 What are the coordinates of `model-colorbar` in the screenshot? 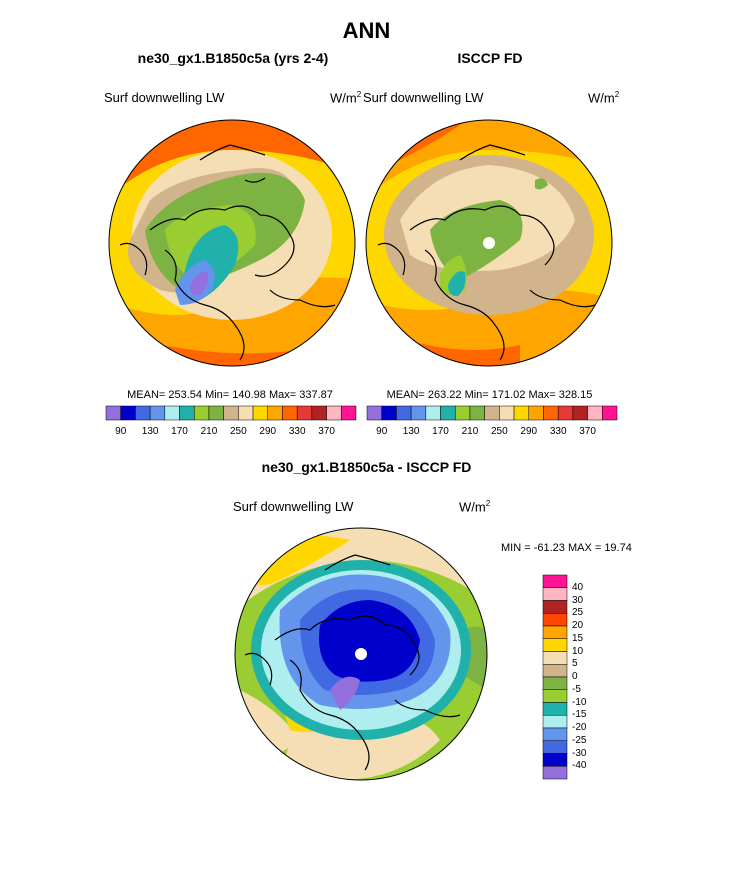 It's located at (231, 413).